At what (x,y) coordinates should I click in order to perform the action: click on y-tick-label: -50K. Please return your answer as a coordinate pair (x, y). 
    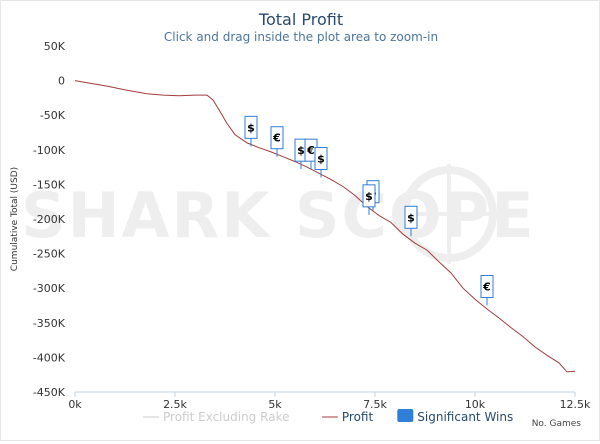
    Looking at the image, I should click on (53, 115).